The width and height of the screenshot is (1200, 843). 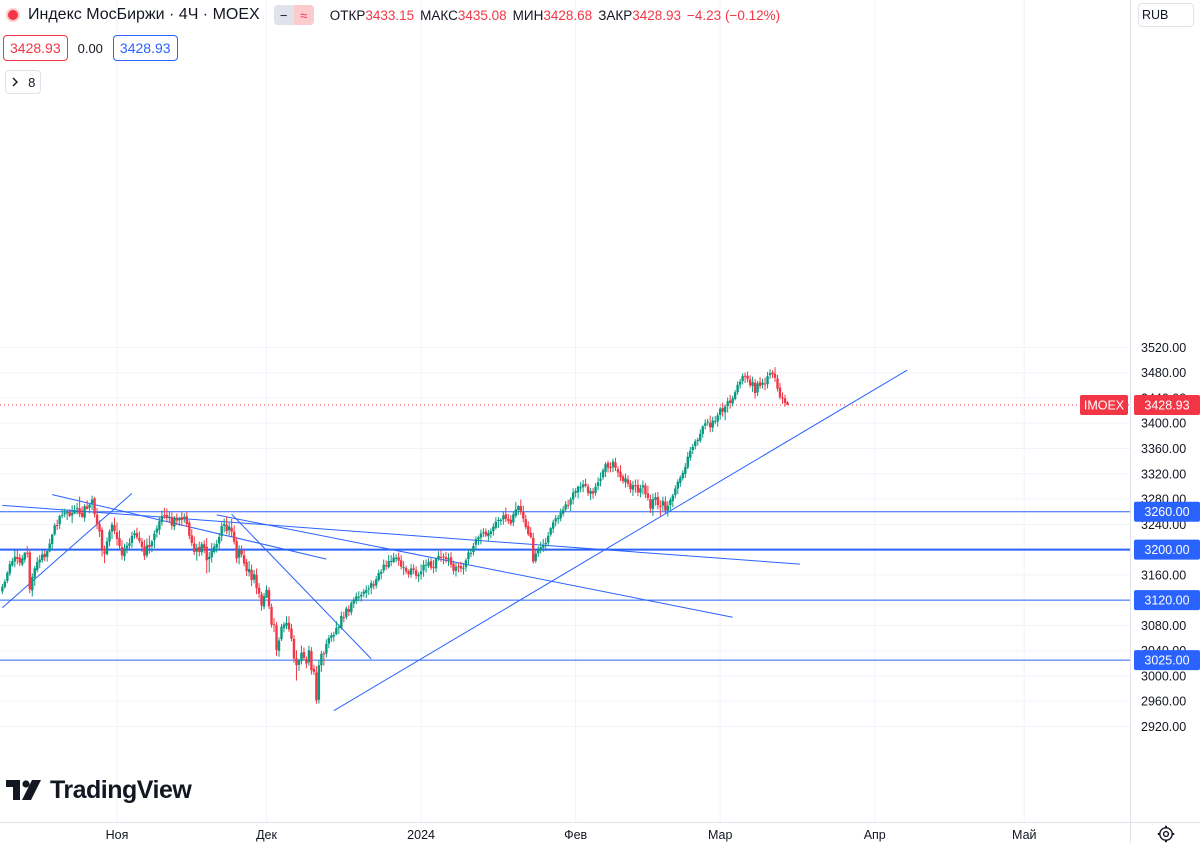 What do you see at coordinates (734, 15) in the screenshot?
I see `price-change: −4.23 (−0.12%)` at bounding box center [734, 15].